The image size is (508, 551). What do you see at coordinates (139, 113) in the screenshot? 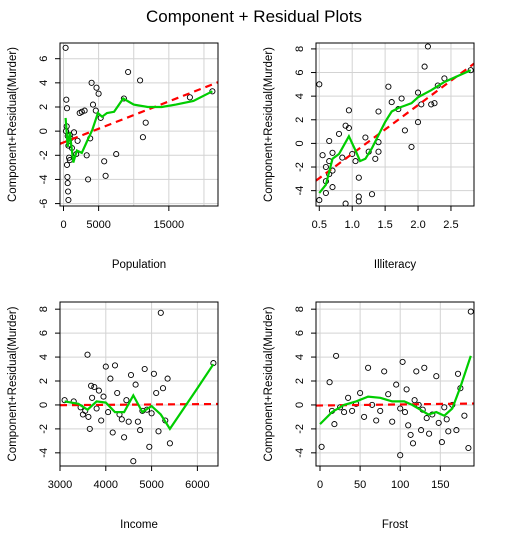
I see `linear-fit-line` at bounding box center [139, 113].